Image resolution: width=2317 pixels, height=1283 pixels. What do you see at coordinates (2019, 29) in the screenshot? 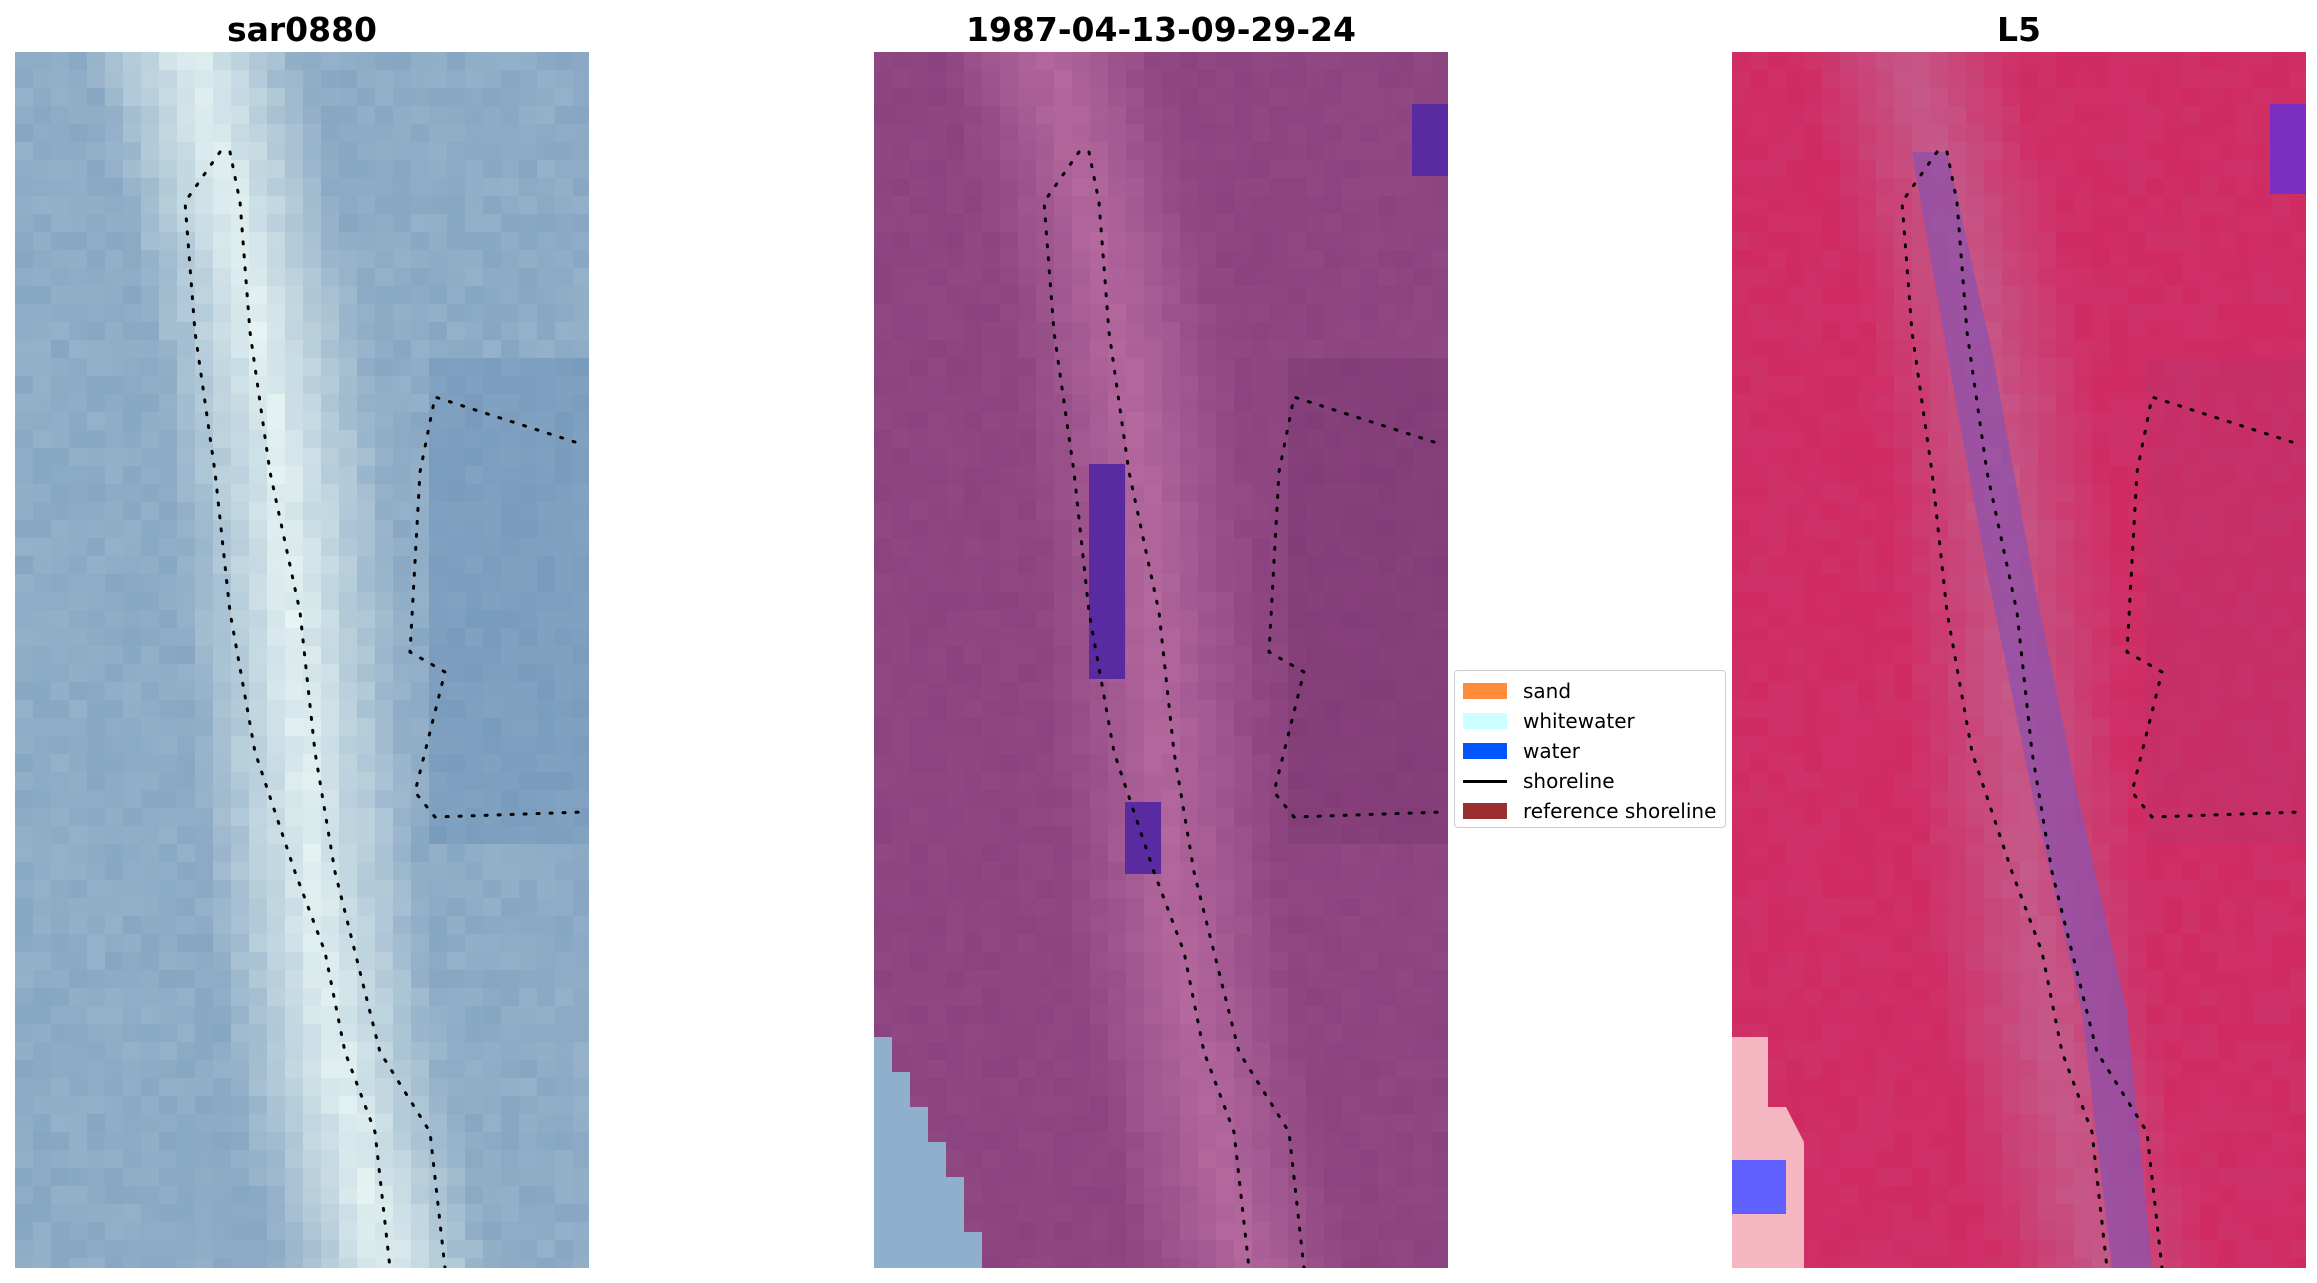
I see `panel-title-mndwi: L5` at bounding box center [2019, 29].